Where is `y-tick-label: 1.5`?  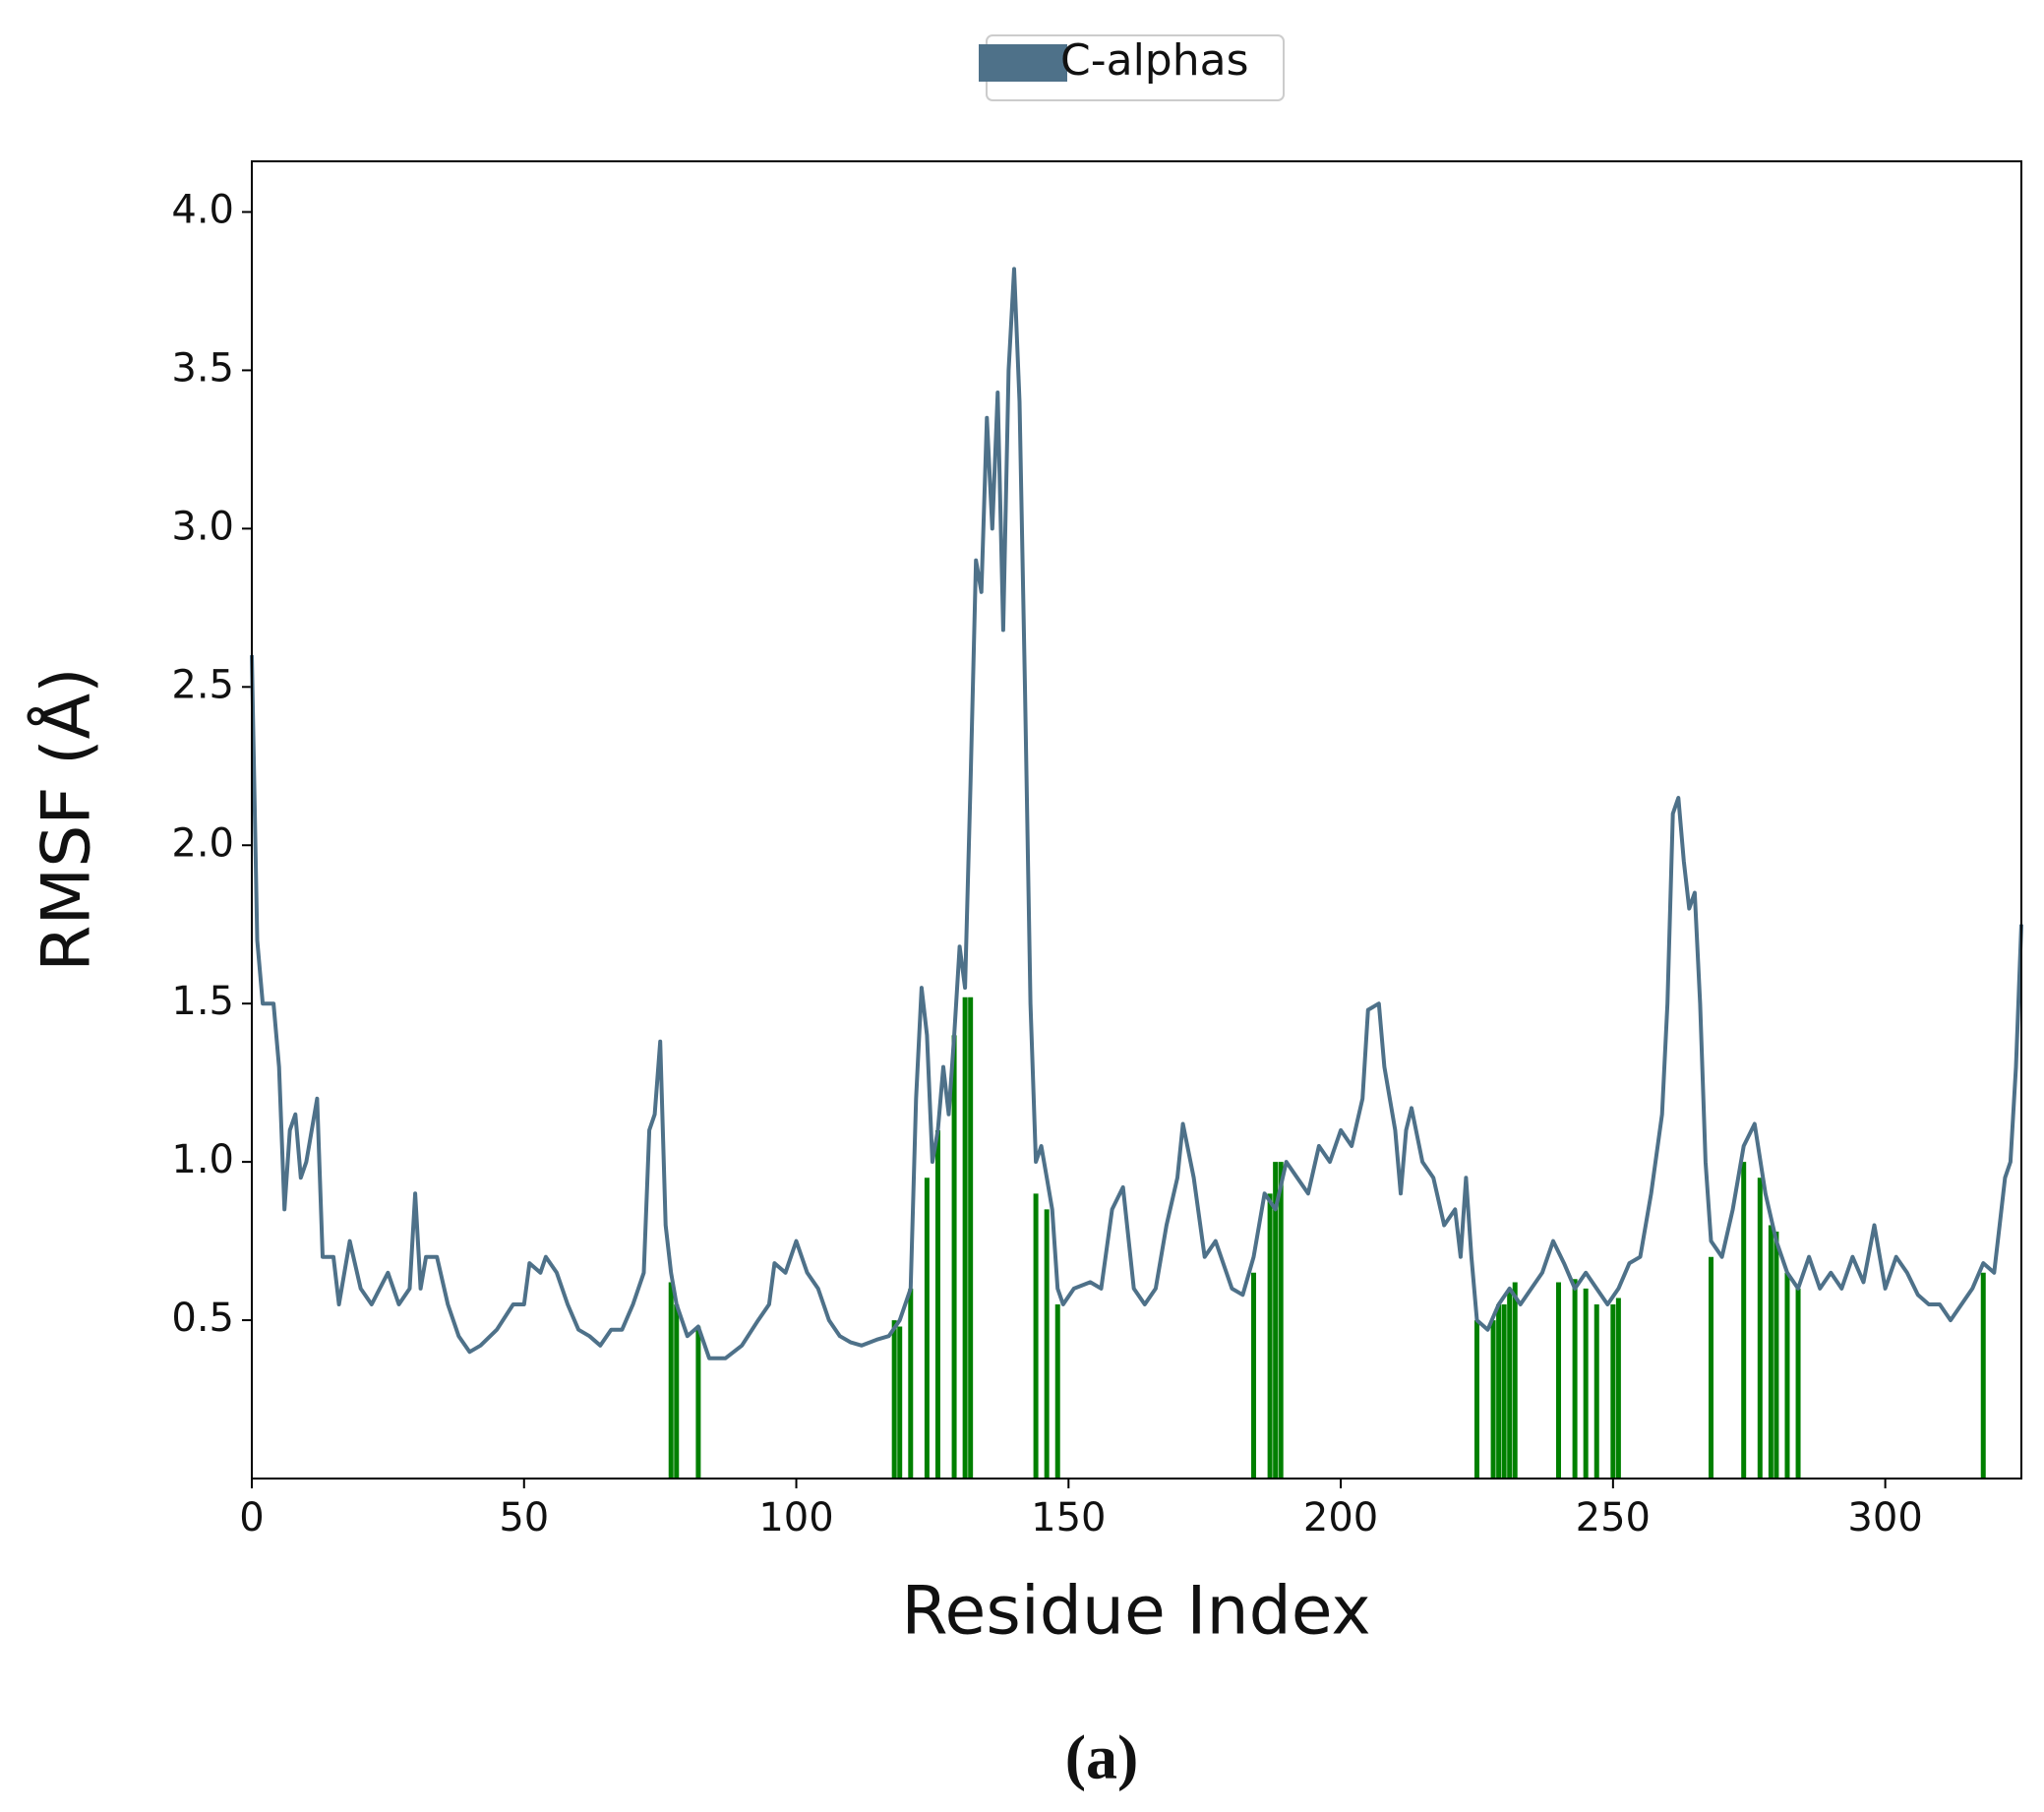 y-tick-label: 1.5 is located at coordinates (202, 1001).